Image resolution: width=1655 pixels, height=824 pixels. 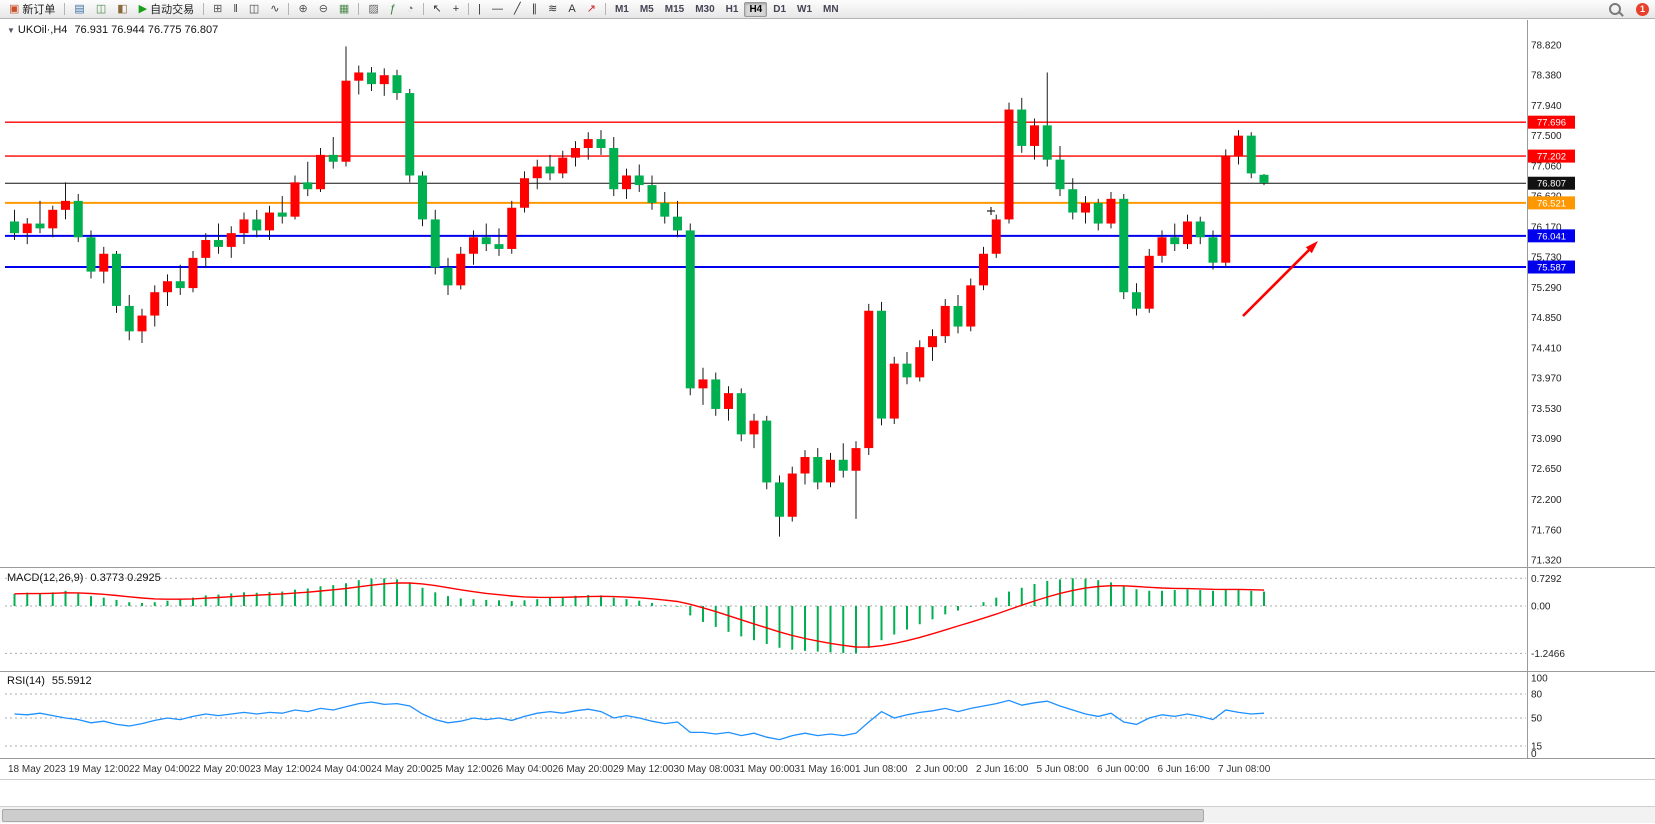 What do you see at coordinates (341, 769) in the screenshot?
I see `svg-text: 24 May 04:00` at bounding box center [341, 769].